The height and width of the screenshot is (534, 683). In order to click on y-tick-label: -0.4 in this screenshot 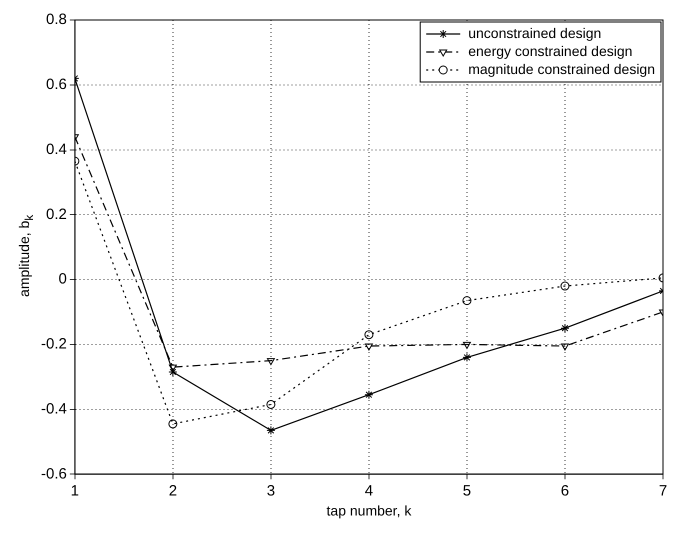, I will do `click(53, 409)`.